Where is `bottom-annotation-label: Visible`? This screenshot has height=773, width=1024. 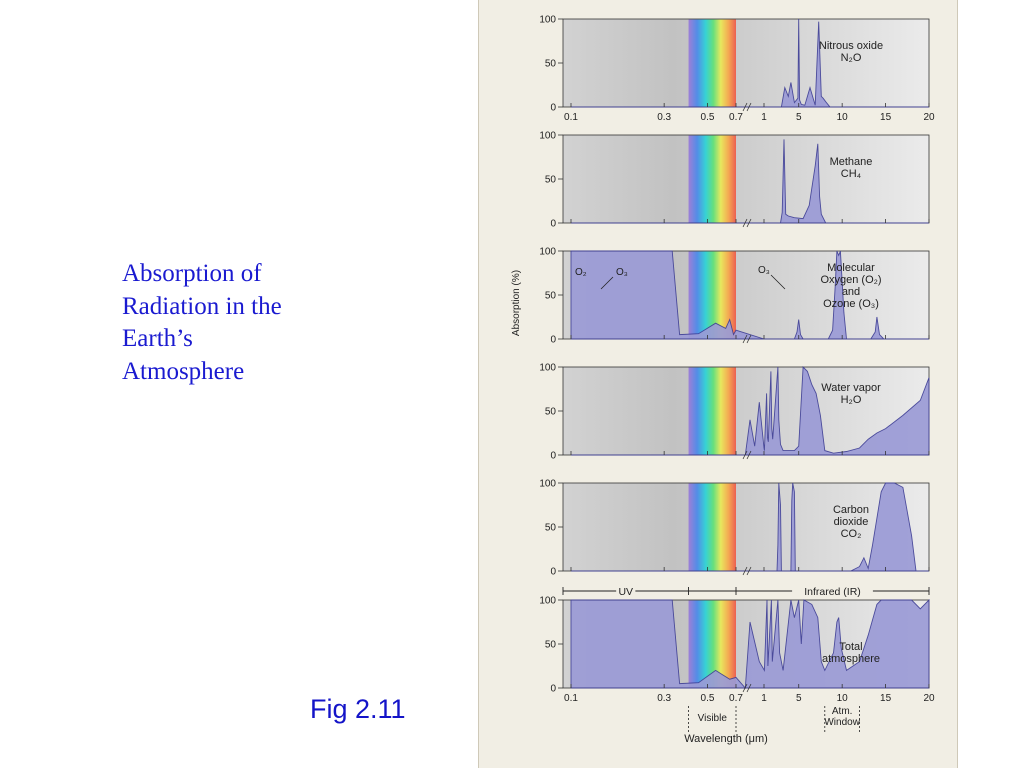
bottom-annotation-label: Visible is located at coordinates (713, 718).